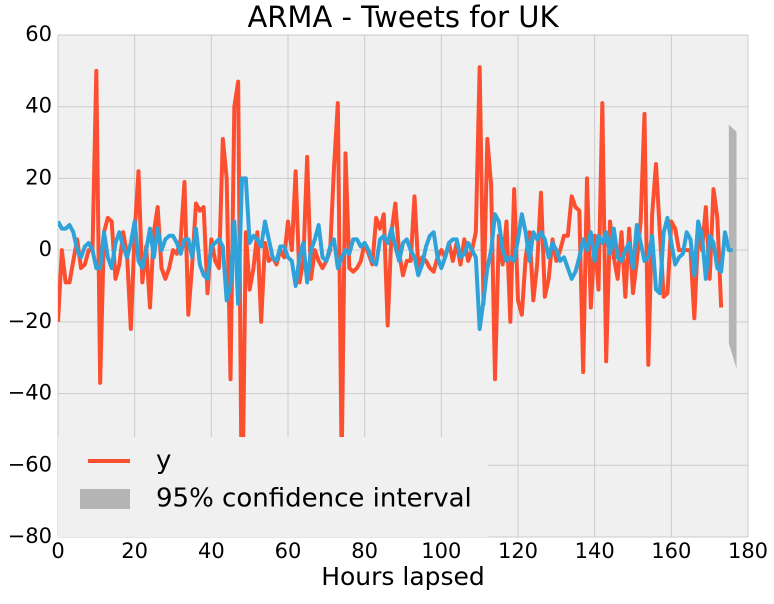 Image resolution: width=774 pixels, height=604 pixels. I want to click on legend-swatch, so click(105, 499).